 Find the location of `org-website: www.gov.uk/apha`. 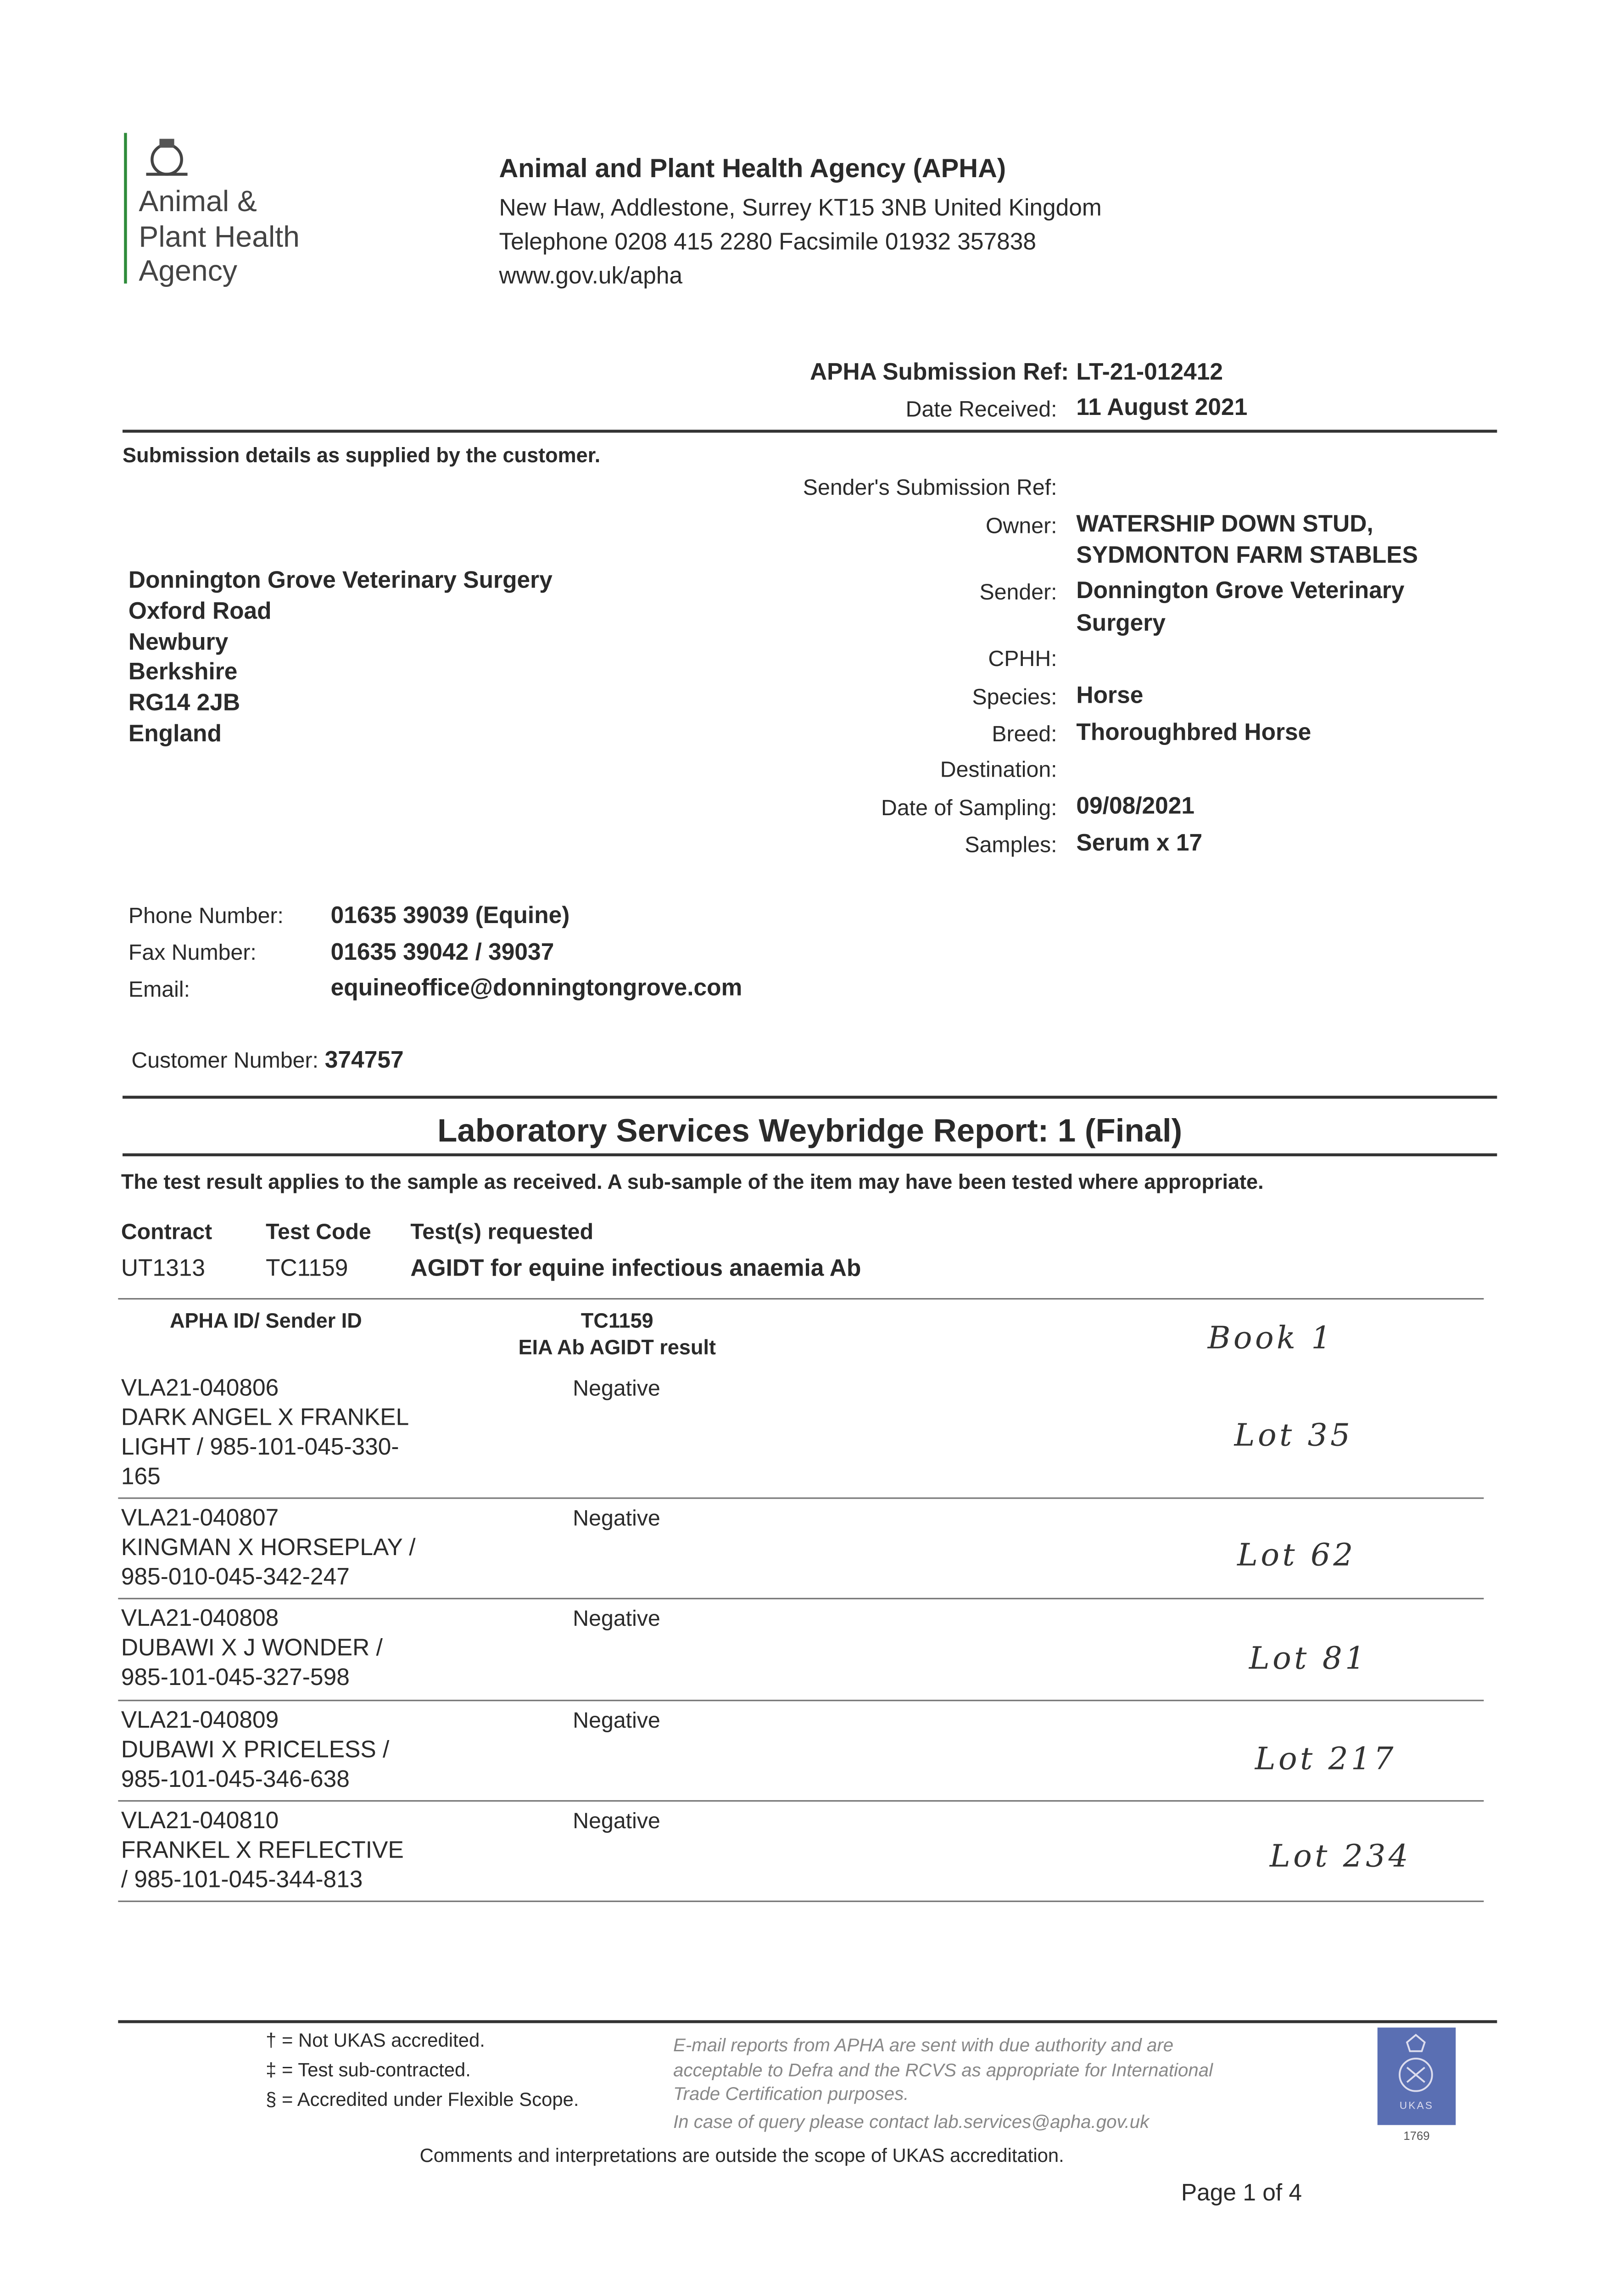

org-website: www.gov.uk/apha is located at coordinates (591, 277).